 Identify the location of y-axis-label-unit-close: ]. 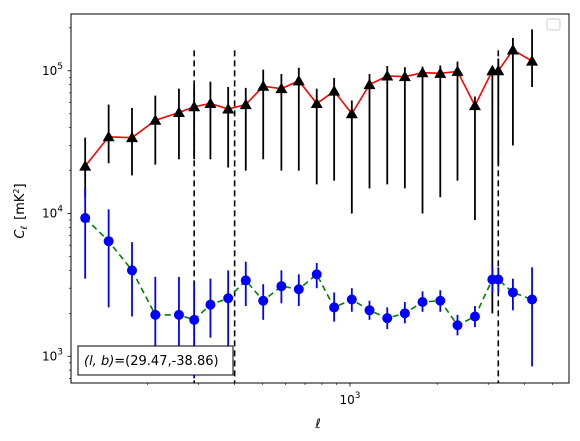
(20, 185).